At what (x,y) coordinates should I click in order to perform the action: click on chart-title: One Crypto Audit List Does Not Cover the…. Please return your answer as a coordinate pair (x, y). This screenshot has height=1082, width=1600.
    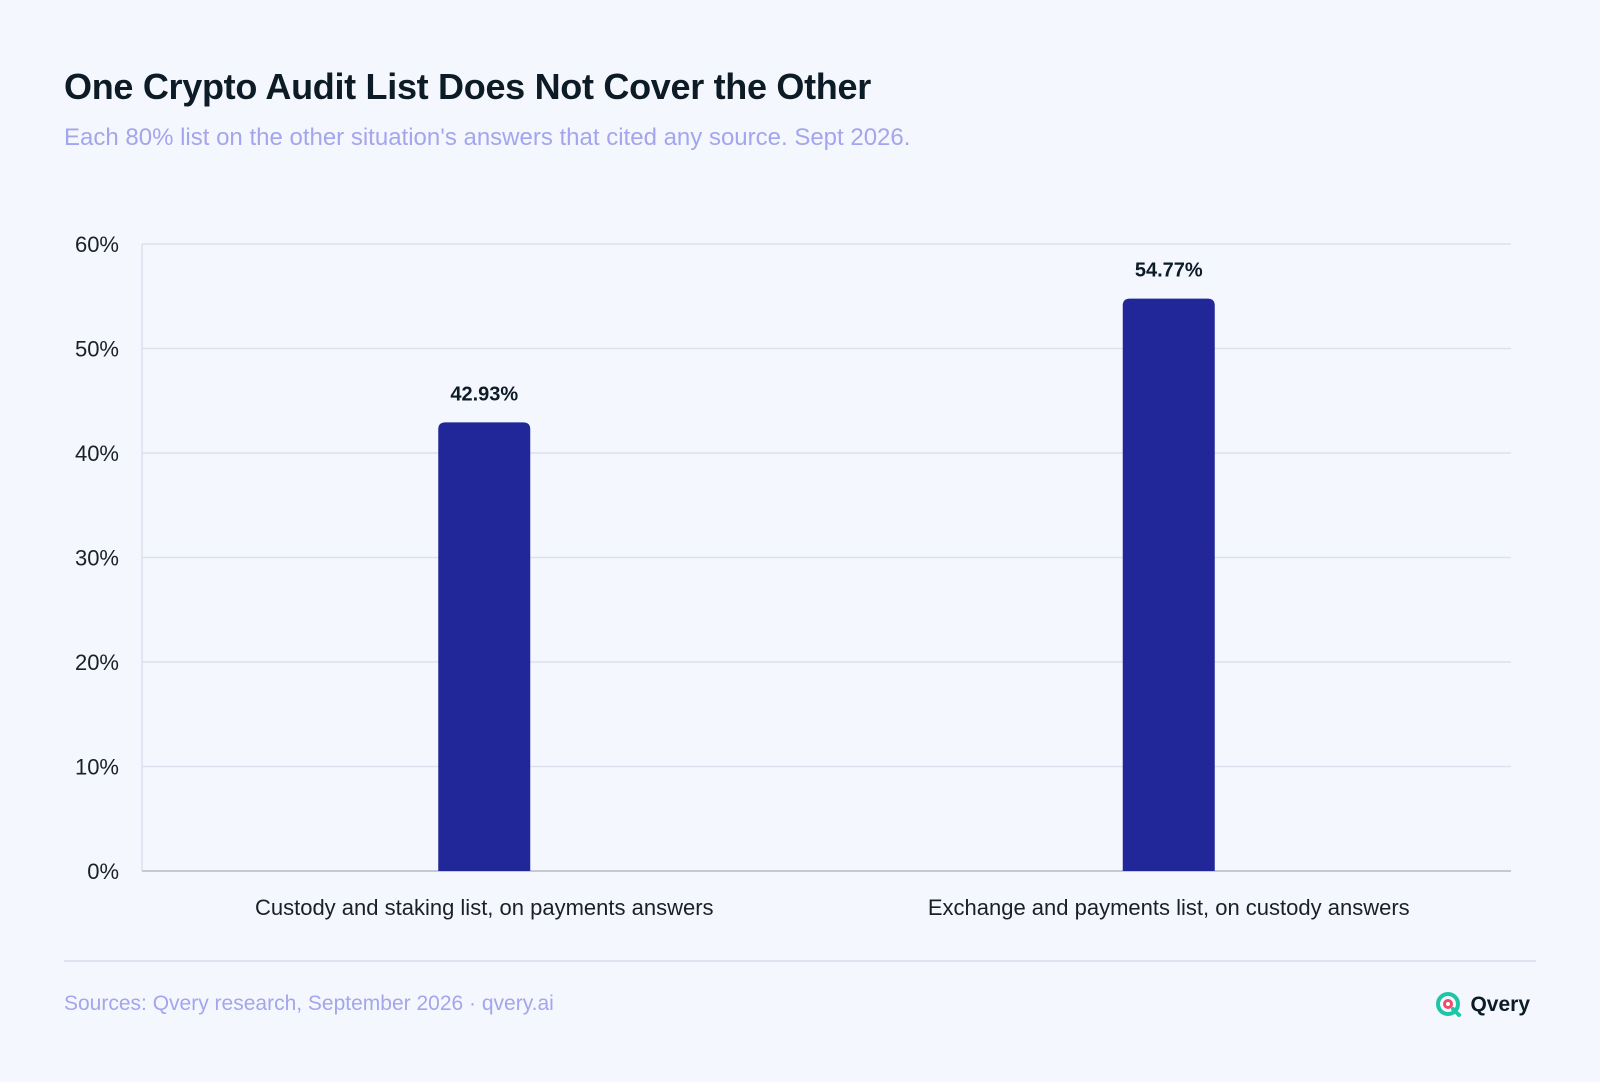
    Looking at the image, I should click on (467, 86).